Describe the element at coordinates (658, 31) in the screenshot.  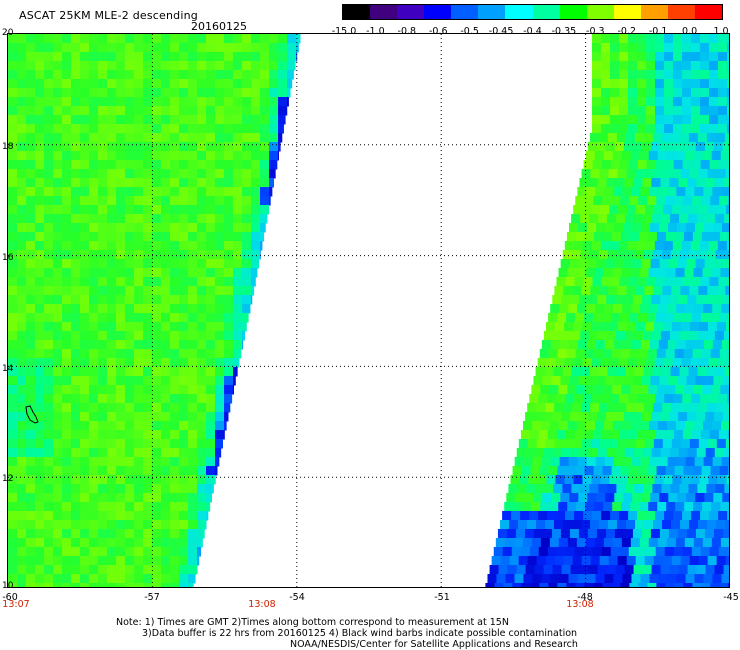
I see `color-scale-label: -0.1` at that location.